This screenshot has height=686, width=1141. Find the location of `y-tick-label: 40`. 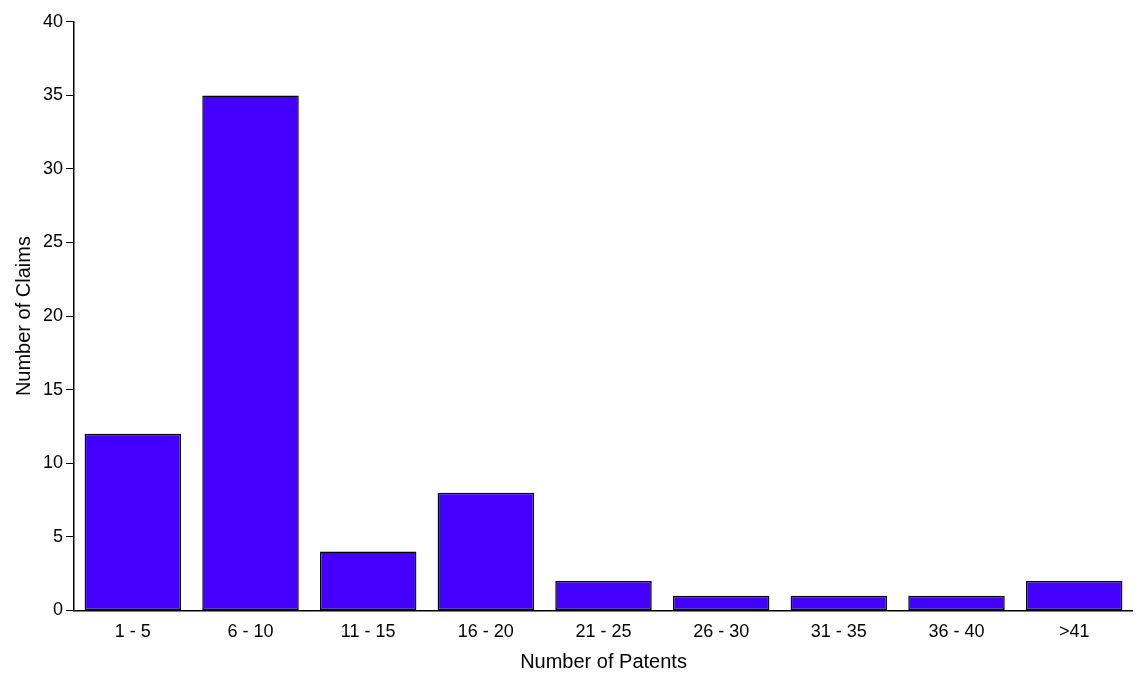

y-tick-label: 40 is located at coordinates (53, 20).